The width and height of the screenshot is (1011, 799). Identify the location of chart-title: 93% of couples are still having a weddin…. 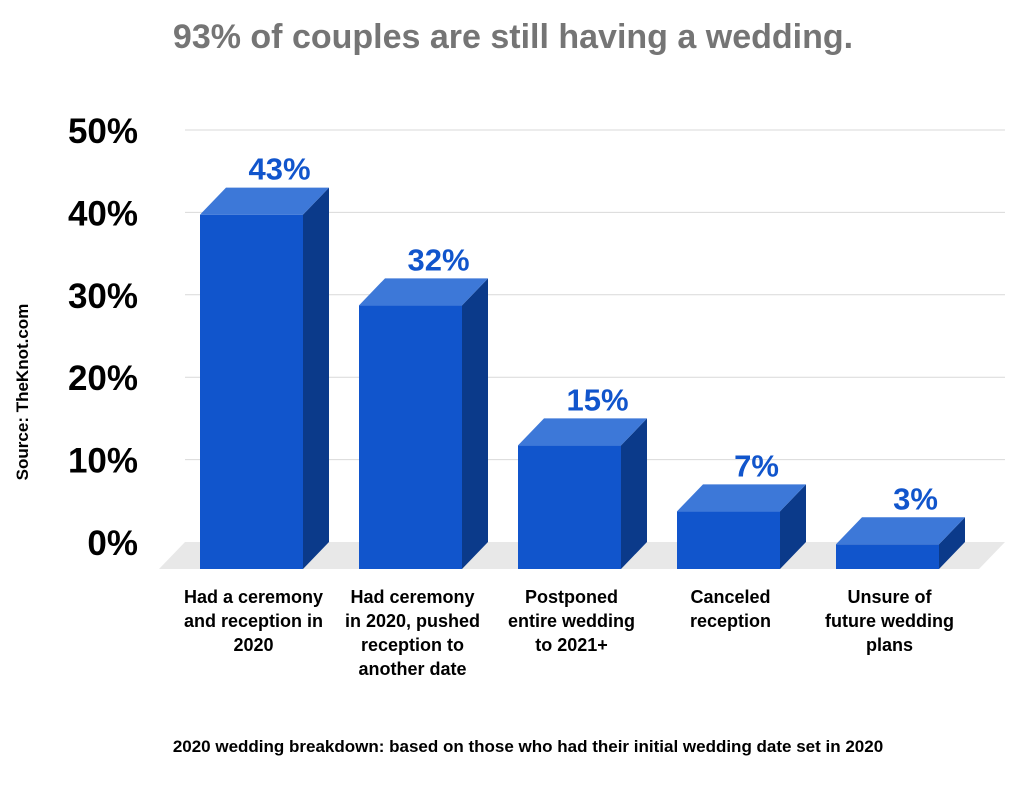
(513, 37).